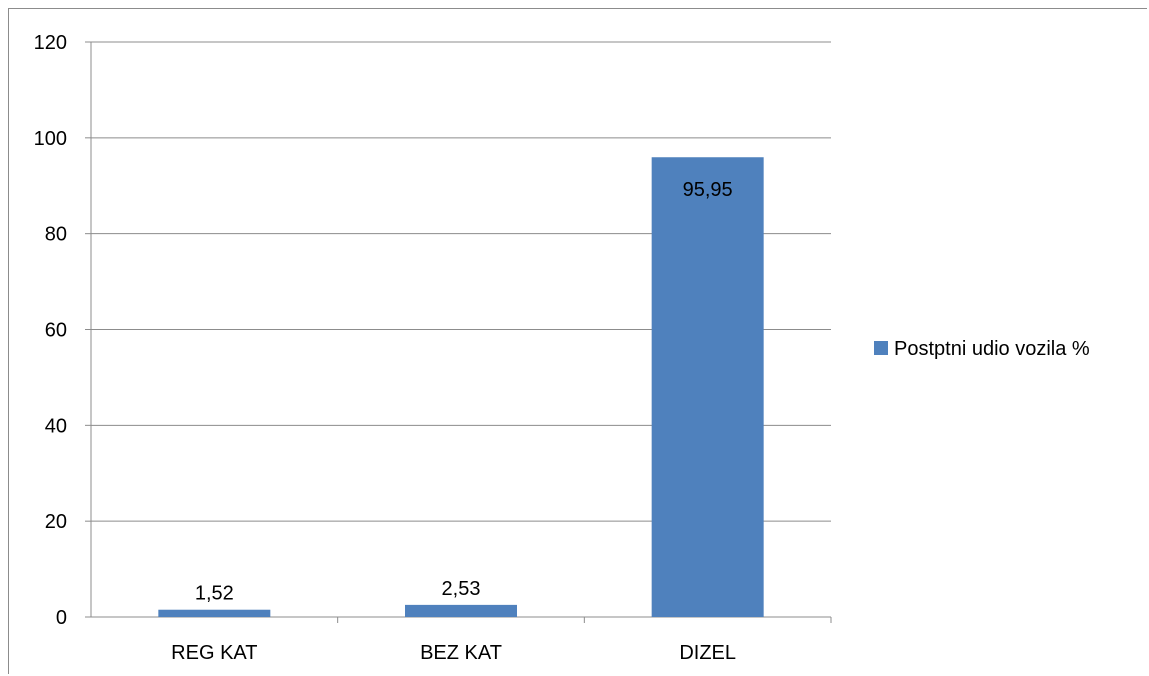 This screenshot has width=1149, height=676. What do you see at coordinates (461, 589) in the screenshot?
I see `data-label: 2,53` at bounding box center [461, 589].